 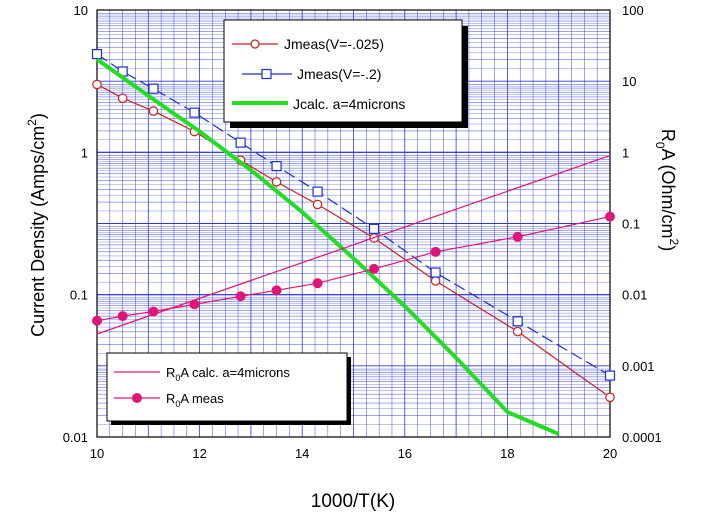 I want to click on legend-entry-jmeas-2: Jmeas(V=-.2), so click(x=311, y=74).